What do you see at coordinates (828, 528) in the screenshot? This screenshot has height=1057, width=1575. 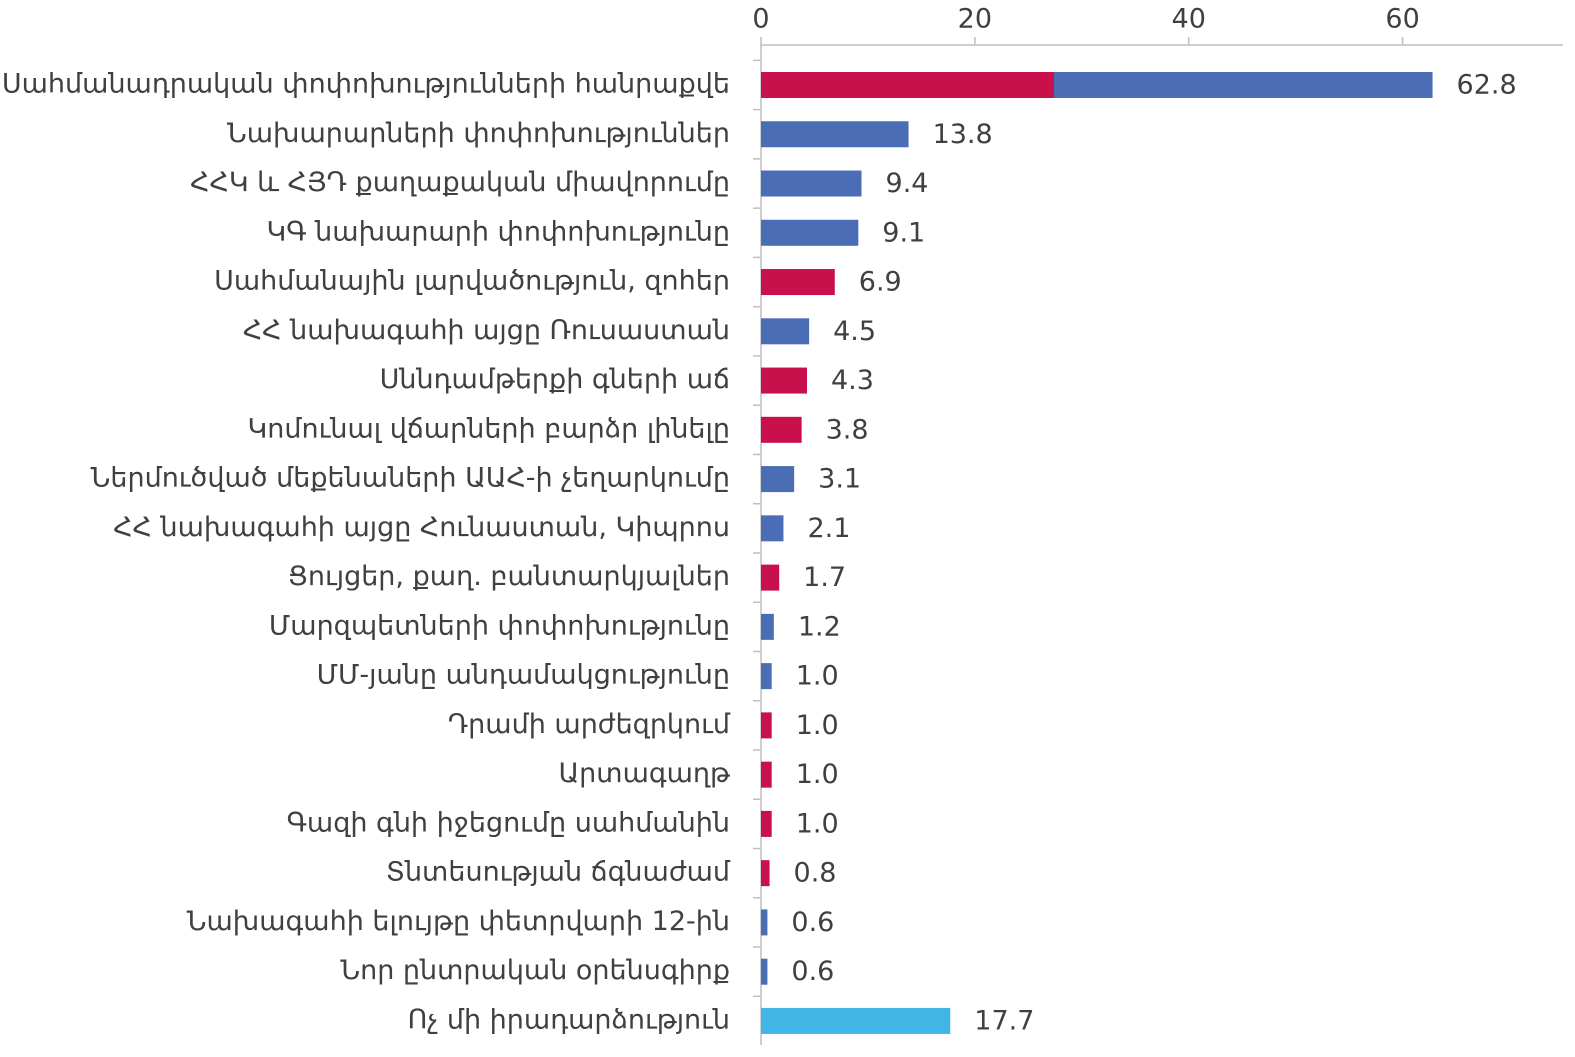 I see `value-label: 2.1` at bounding box center [828, 528].